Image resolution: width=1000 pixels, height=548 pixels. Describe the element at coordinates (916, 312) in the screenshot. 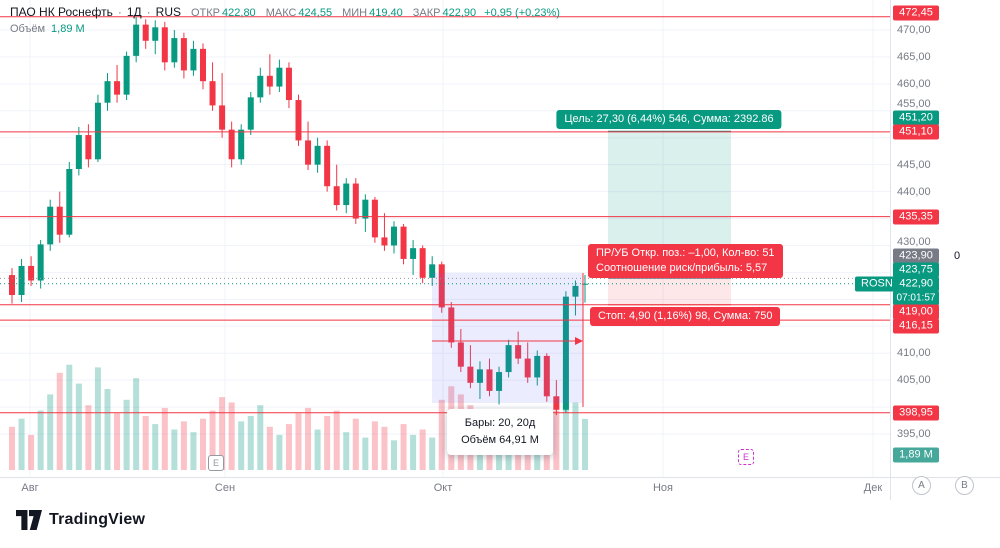

I see `alert-price-badge: 419,00` at that location.